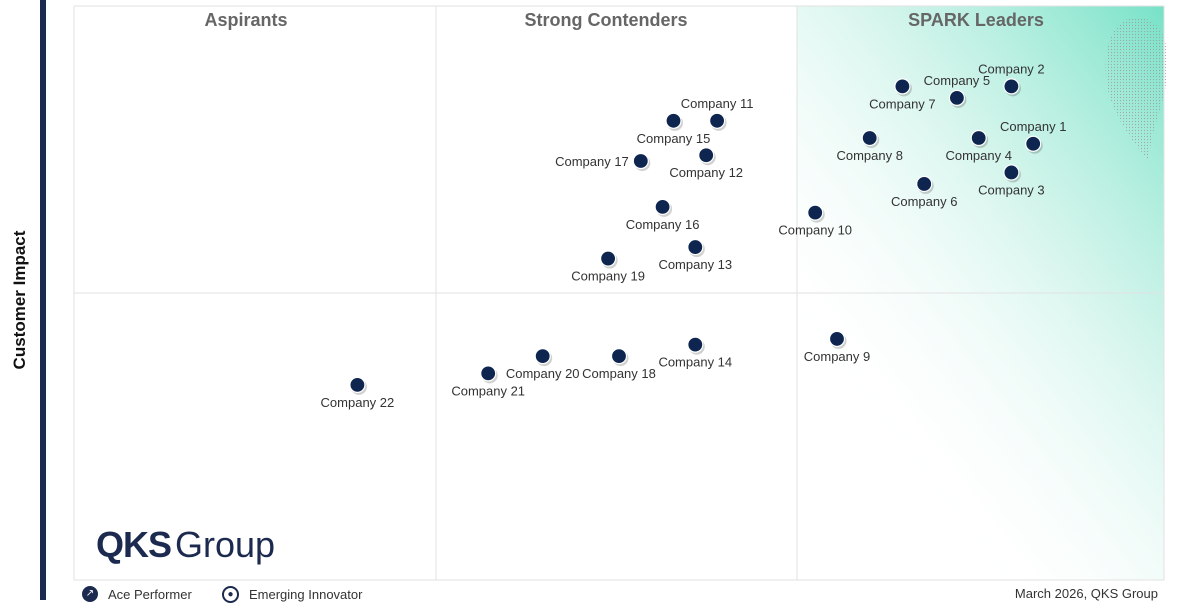 The height and width of the screenshot is (603, 1200). I want to click on bulb-icon: ●, so click(230, 594).